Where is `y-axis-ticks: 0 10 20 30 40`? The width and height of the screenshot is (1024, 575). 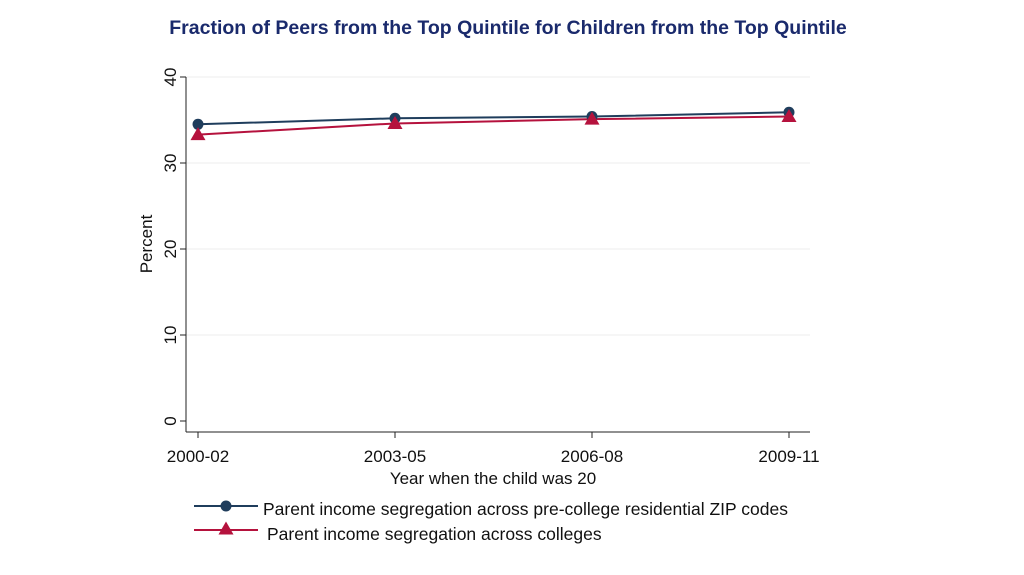
y-axis-ticks: 0 10 20 30 40 is located at coordinates (173, 247).